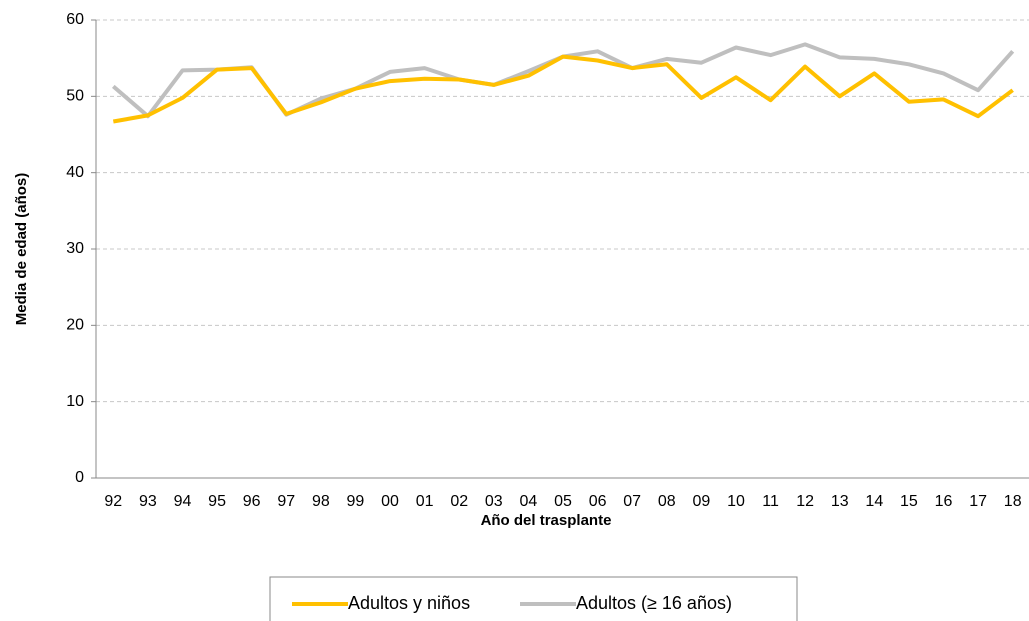 This screenshot has height=621, width=1029. I want to click on y-axis-label: Media de edad (años), so click(21, 249).